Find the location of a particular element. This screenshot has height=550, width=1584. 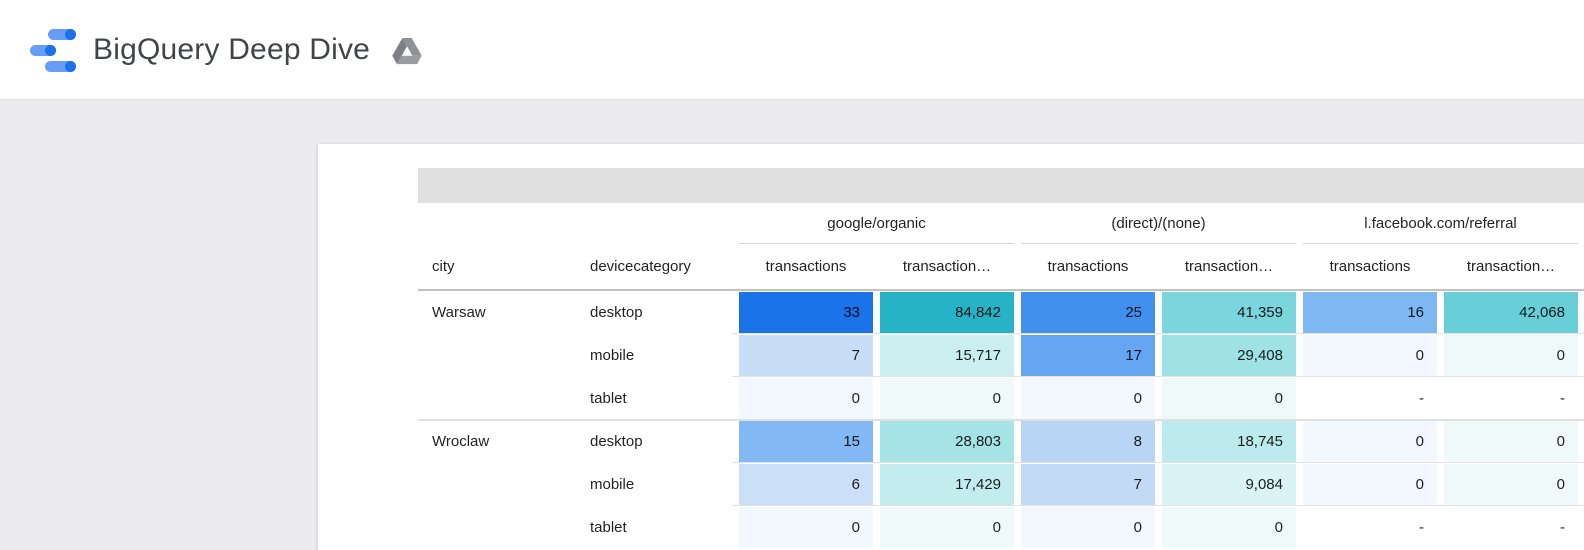

metric-cell: 84,842 is located at coordinates (943, 312).